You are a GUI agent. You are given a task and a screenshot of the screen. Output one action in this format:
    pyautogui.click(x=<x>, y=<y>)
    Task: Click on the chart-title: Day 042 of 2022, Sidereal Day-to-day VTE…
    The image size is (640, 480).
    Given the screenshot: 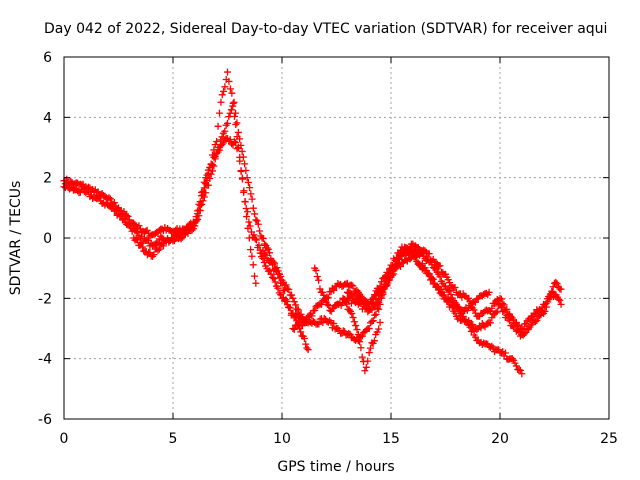 What is the action you would take?
    pyautogui.click(x=325, y=29)
    